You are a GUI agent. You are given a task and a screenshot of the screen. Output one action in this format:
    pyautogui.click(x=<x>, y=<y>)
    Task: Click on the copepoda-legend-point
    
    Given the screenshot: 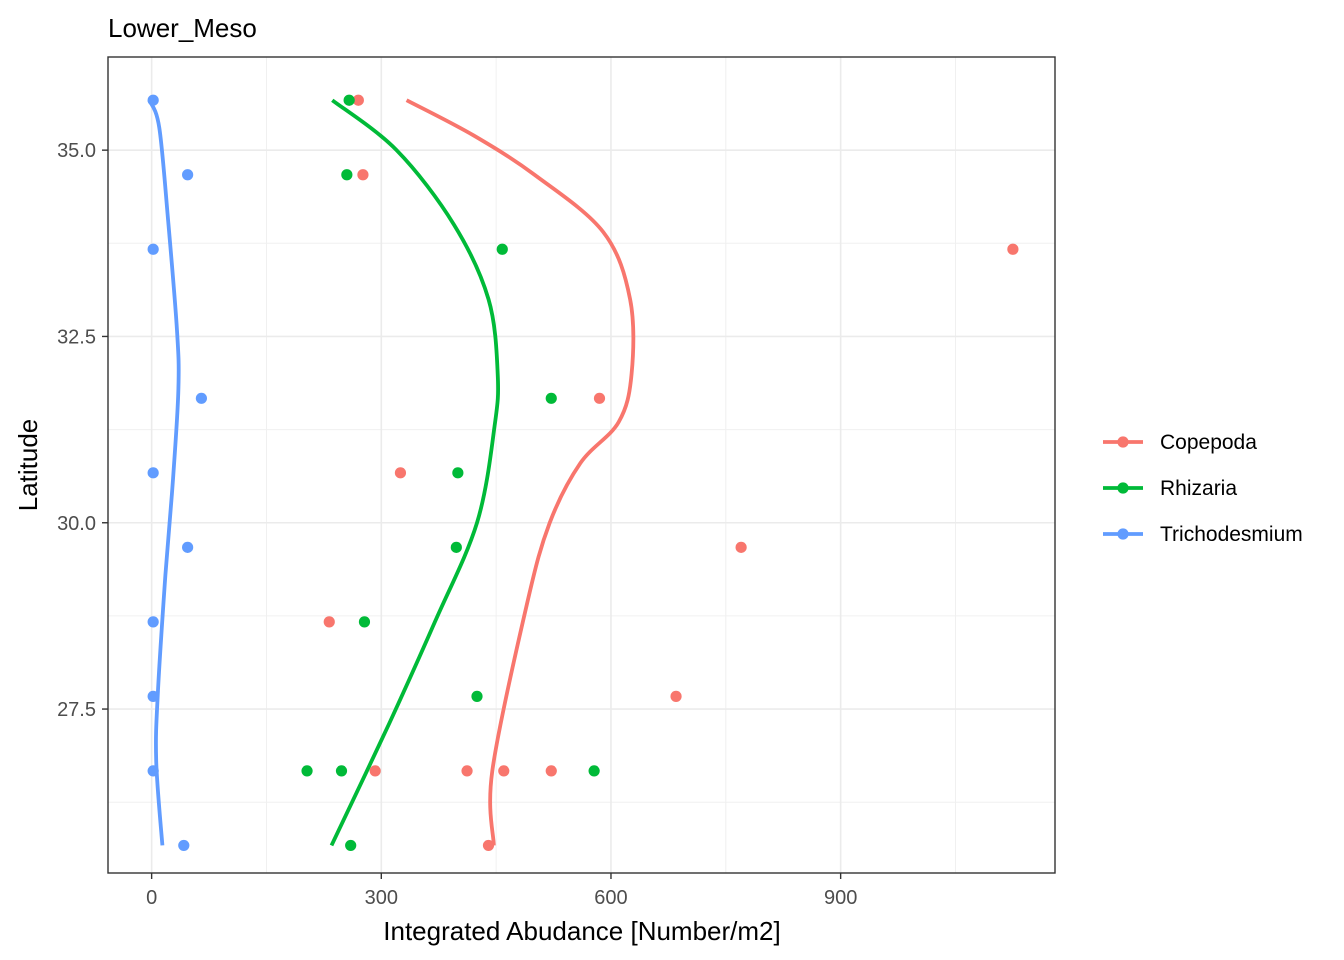 What is the action you would take?
    pyautogui.click(x=1123, y=442)
    